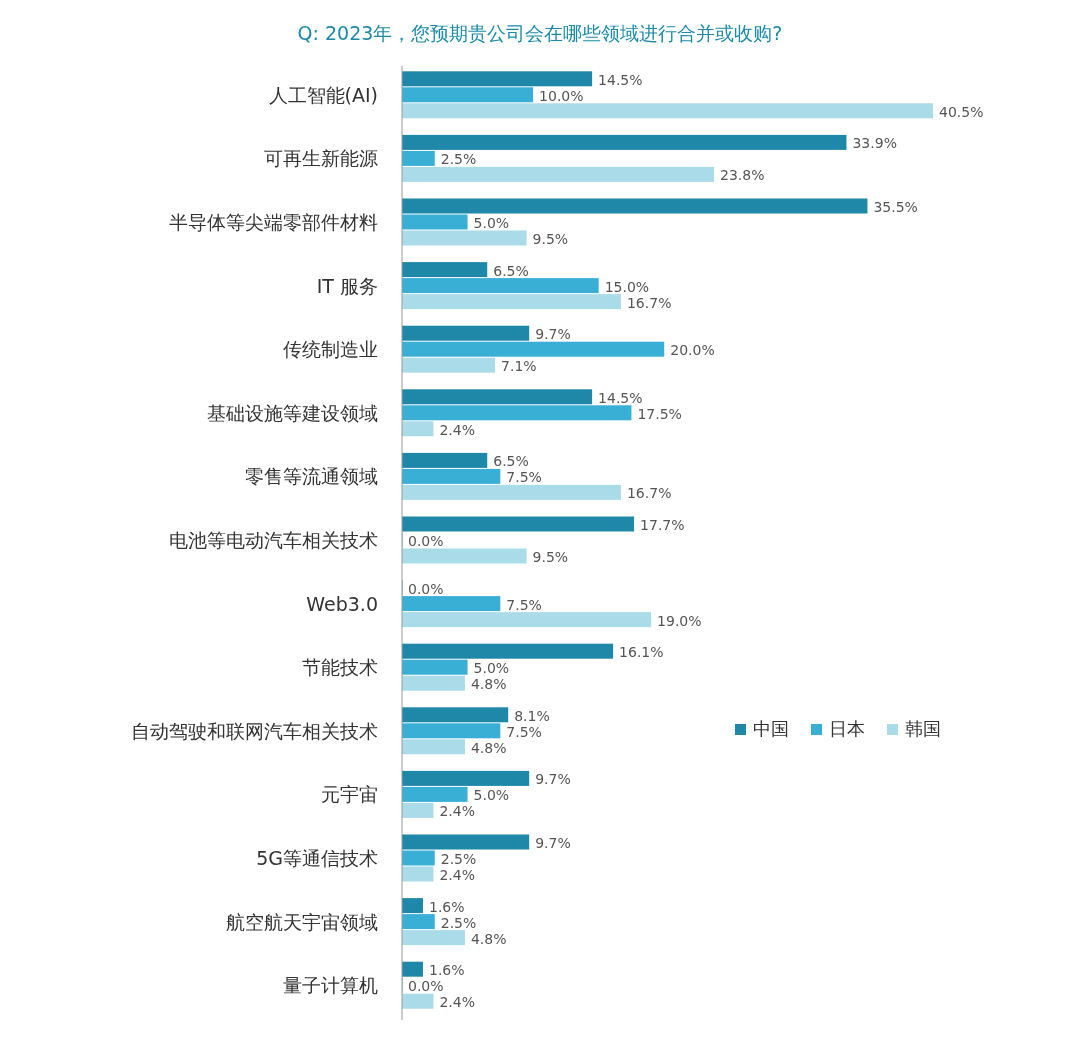  What do you see at coordinates (330, 985) in the screenshot?
I see `y-tick-label: 量子计算机` at bounding box center [330, 985].